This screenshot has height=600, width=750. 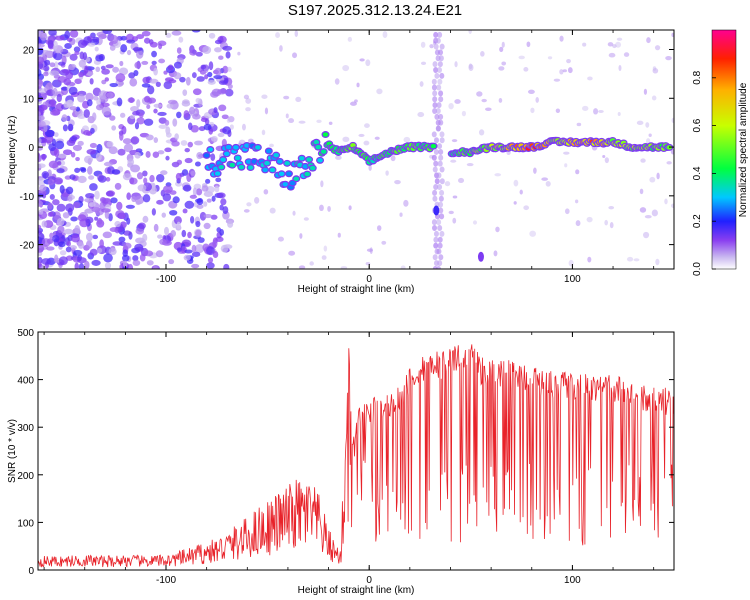 I want to click on x-tick-label: -100, so click(x=166, y=279).